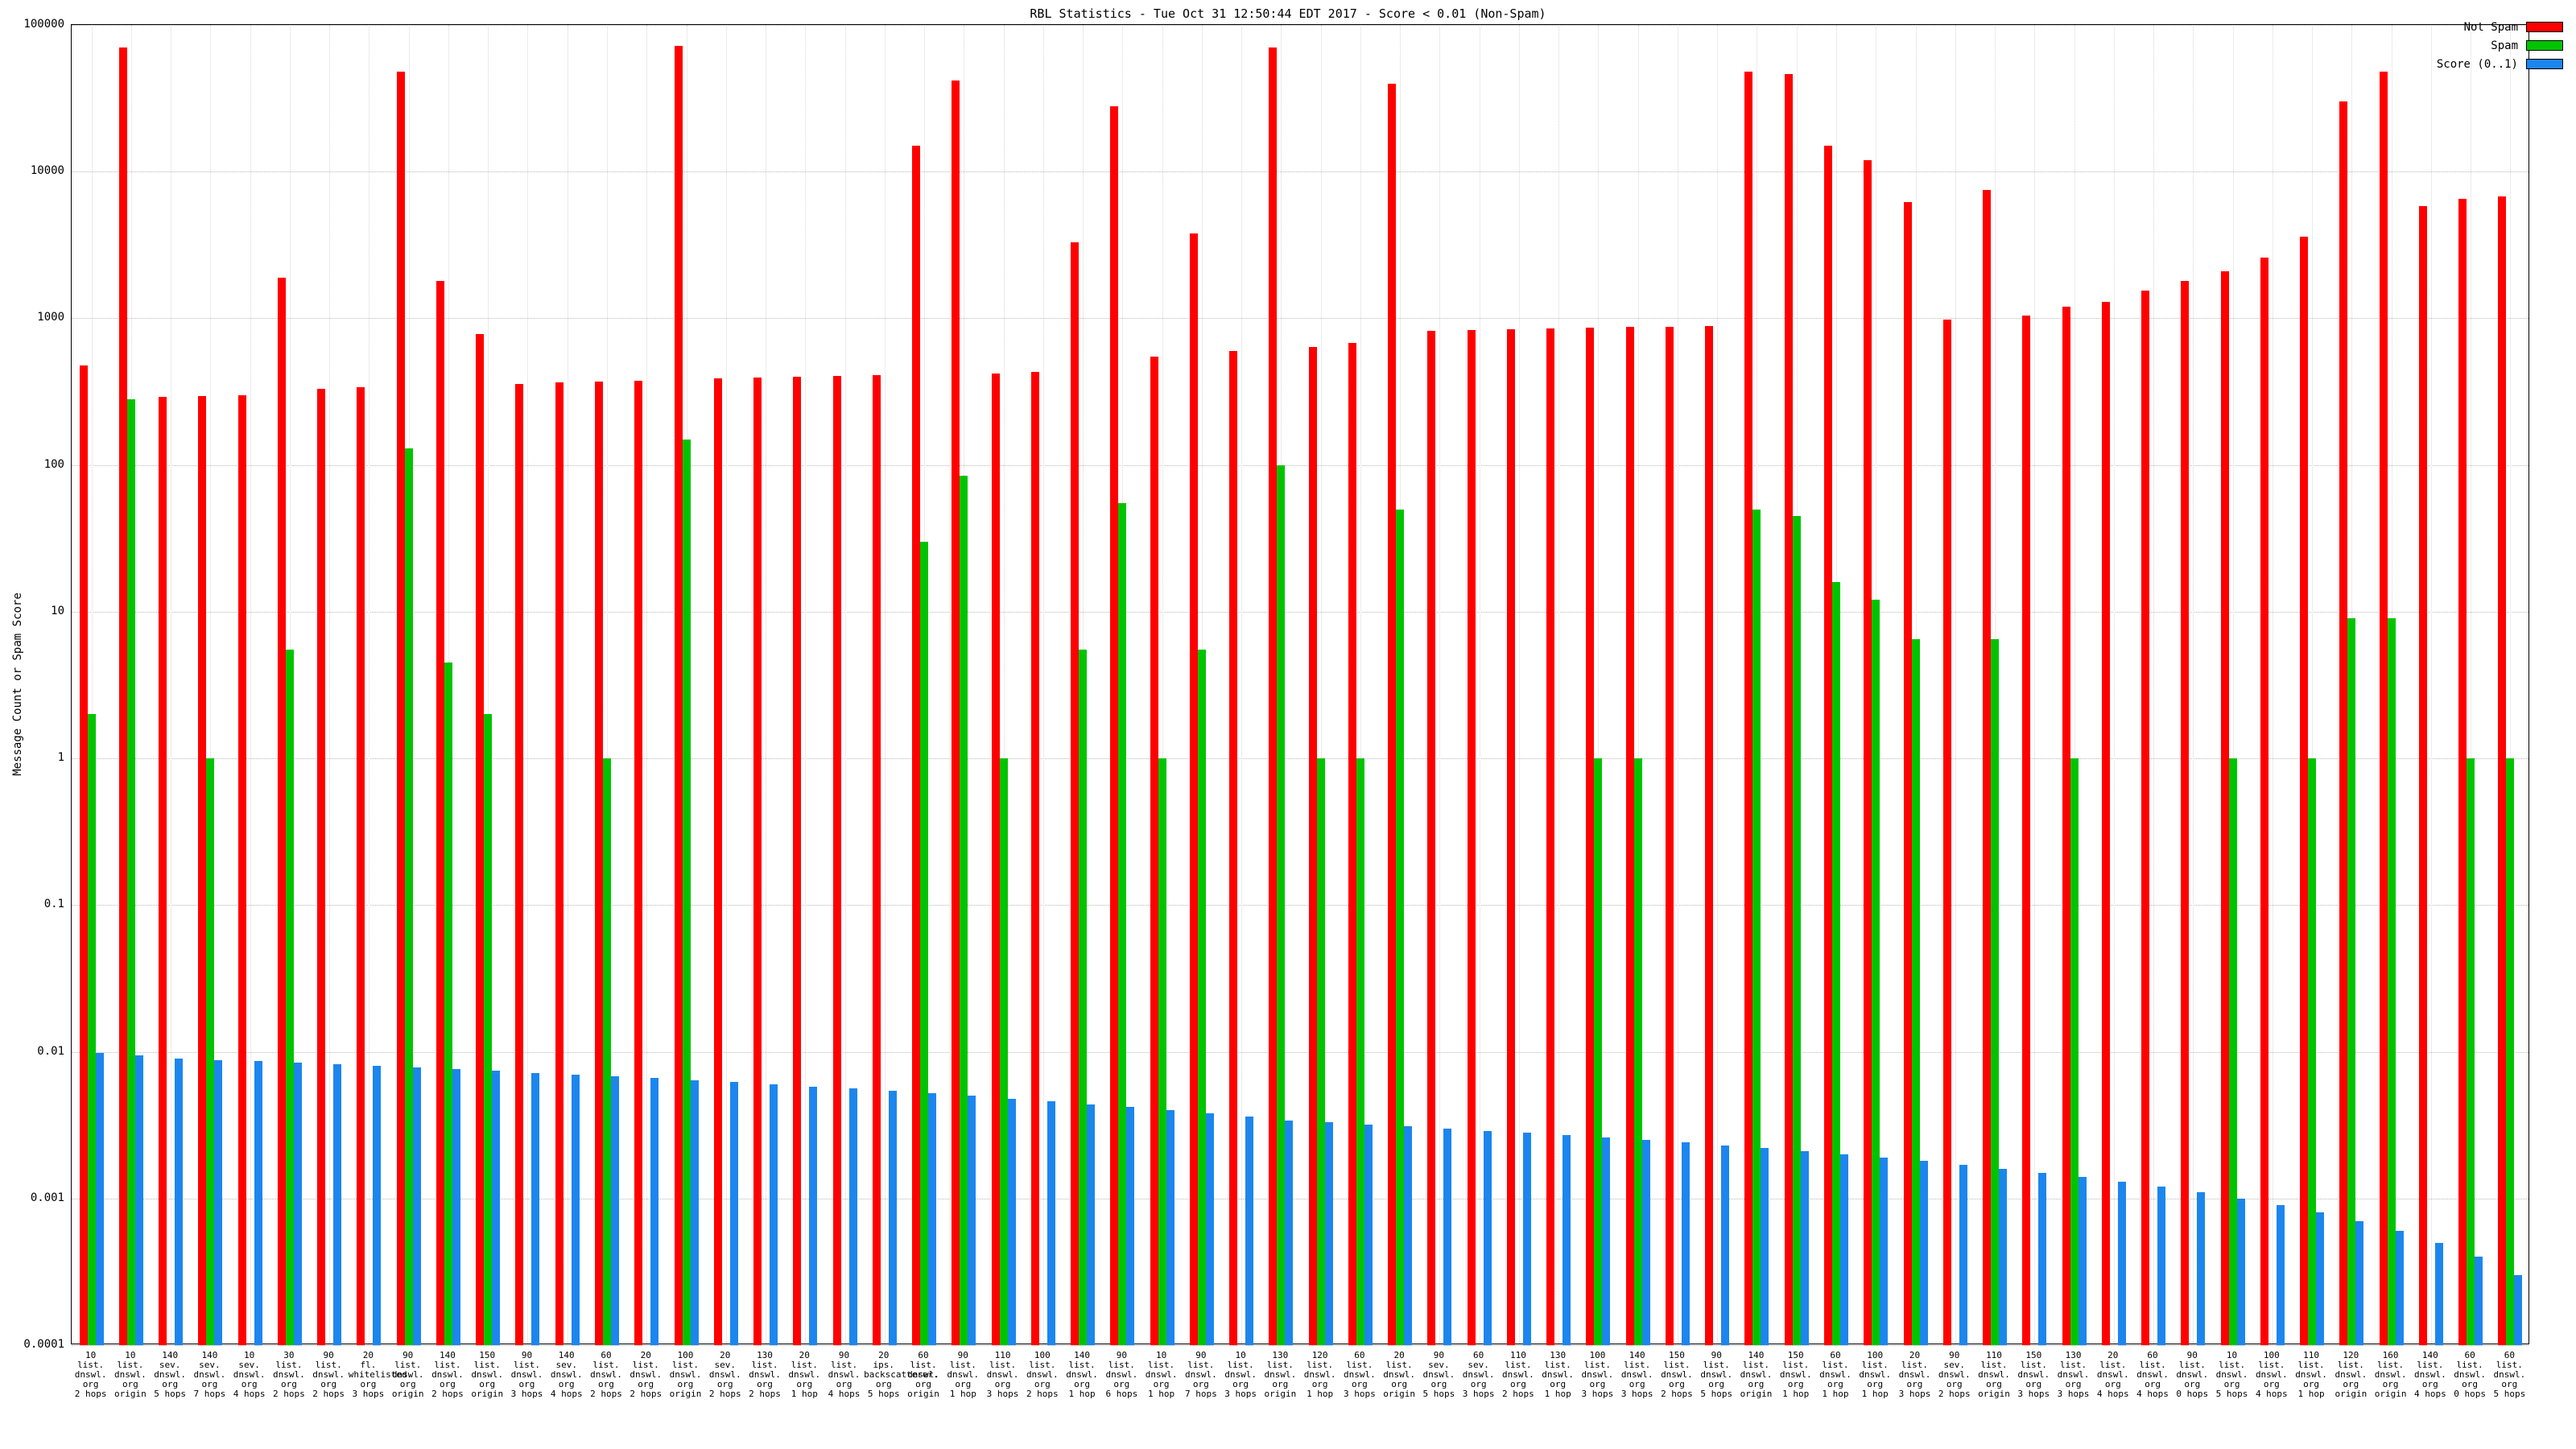 The width and height of the screenshot is (2576, 1449). Describe the element at coordinates (90, 1394) in the screenshot. I see `x-tick-label-line: 2 hops` at that location.